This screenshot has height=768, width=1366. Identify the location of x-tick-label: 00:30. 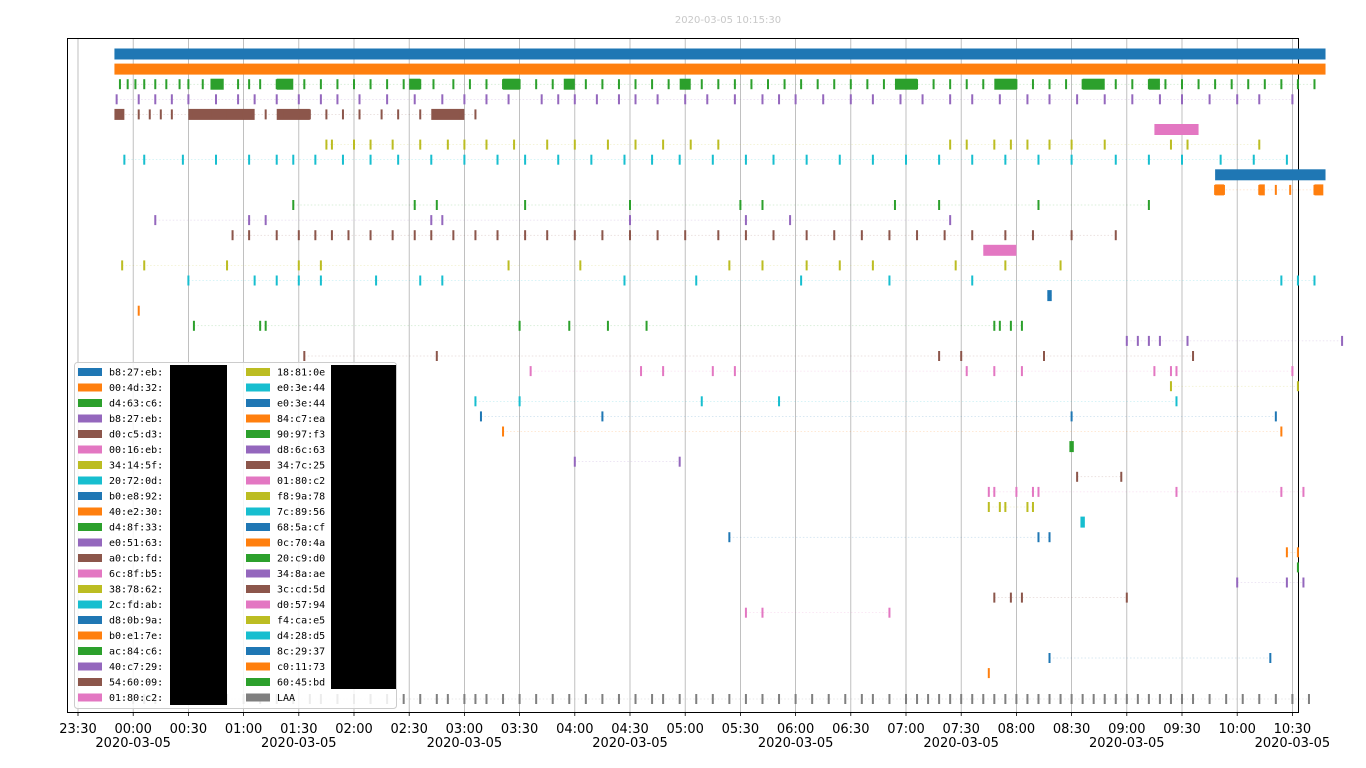
(188, 729).